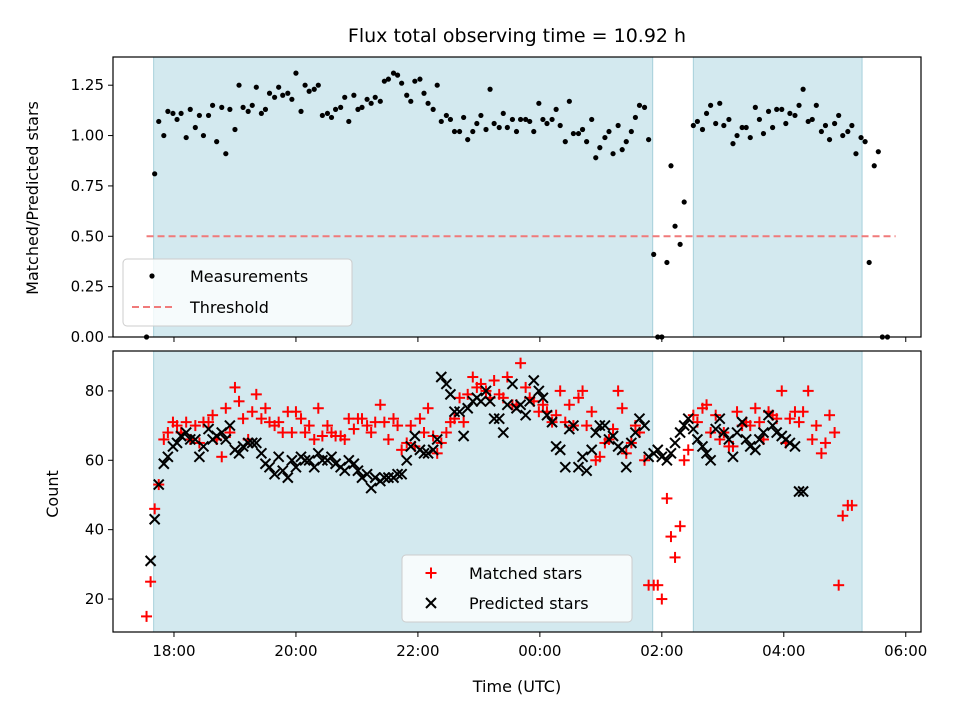 The width and height of the screenshot is (960, 720). I want to click on bottom-legend: Matched stars Predicted stars, so click(517, 588).